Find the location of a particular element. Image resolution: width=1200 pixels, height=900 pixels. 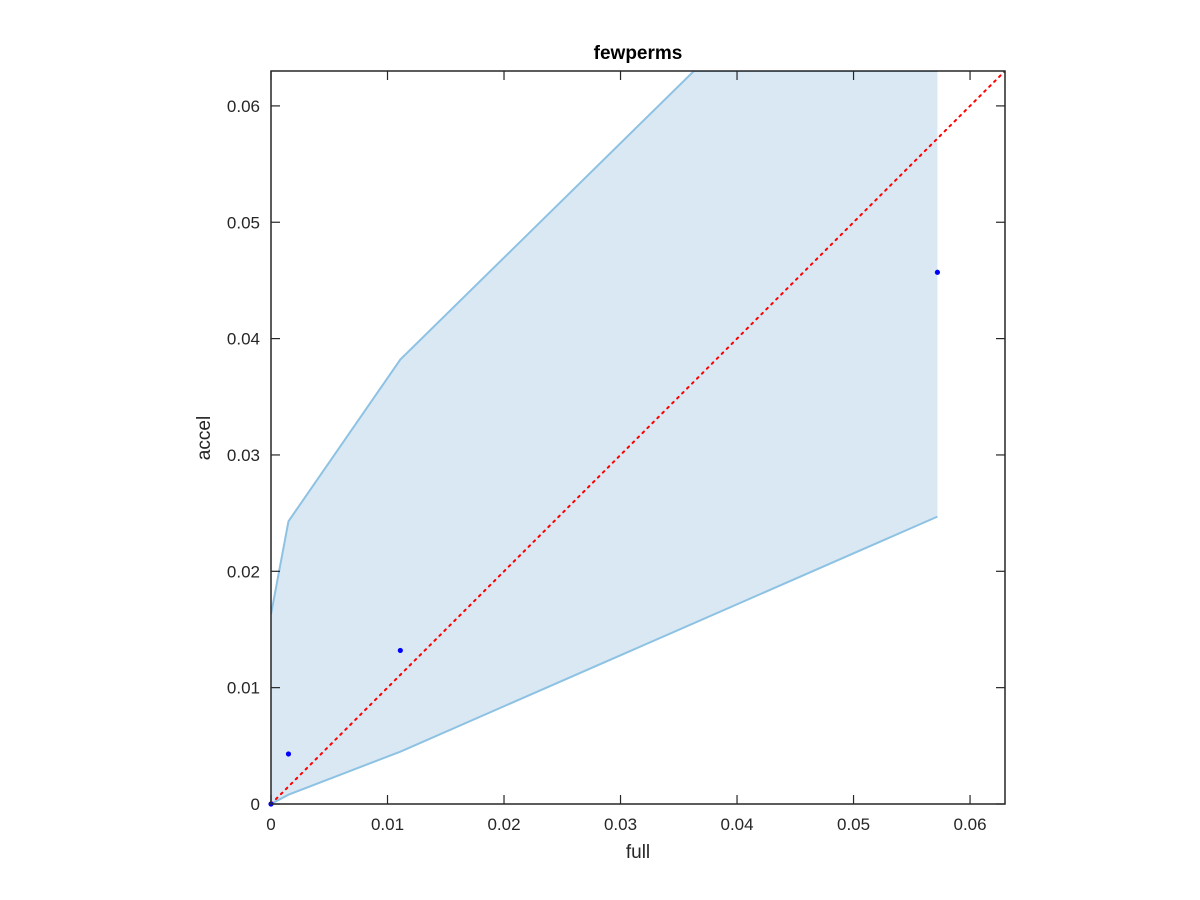

y-tick-label: 0.01 is located at coordinates (243, 688).